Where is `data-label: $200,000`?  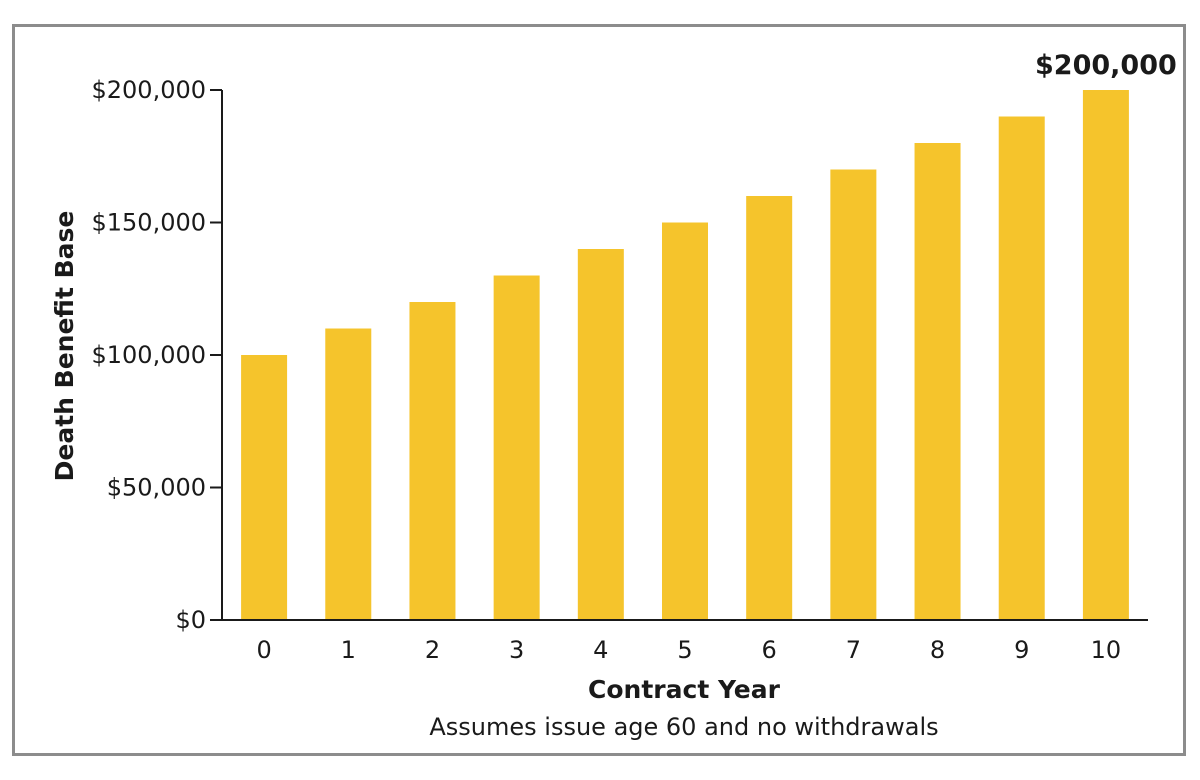
data-label: $200,000 is located at coordinates (1106, 65).